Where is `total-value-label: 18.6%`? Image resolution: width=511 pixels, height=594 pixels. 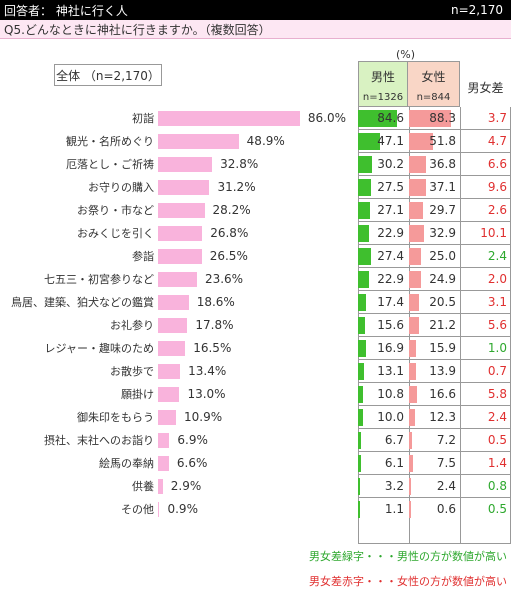 total-value-label: 18.6% is located at coordinates (215, 302).